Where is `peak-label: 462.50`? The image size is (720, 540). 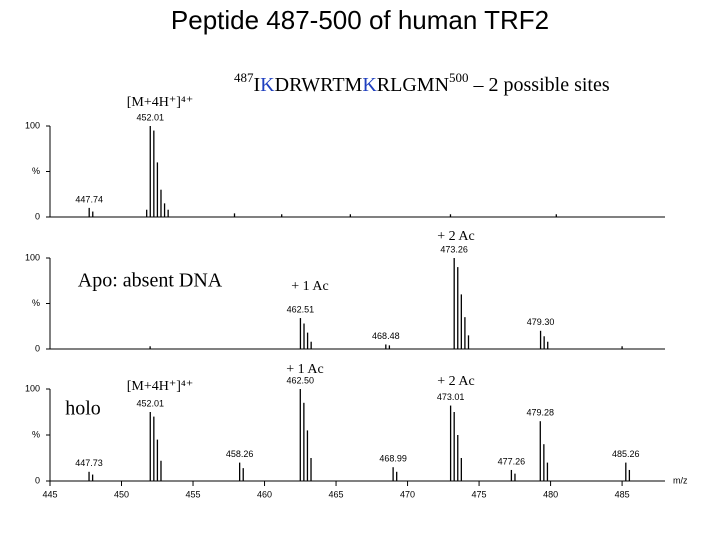
peak-label: 462.50 is located at coordinates (301, 380).